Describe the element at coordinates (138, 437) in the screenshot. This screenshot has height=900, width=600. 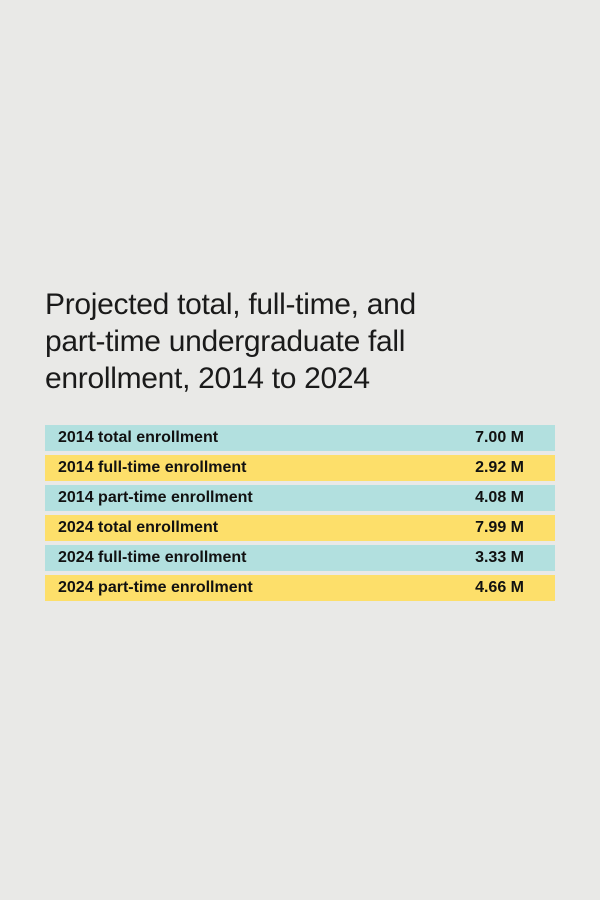
I see `row-label: 2014 total enrollment` at that location.